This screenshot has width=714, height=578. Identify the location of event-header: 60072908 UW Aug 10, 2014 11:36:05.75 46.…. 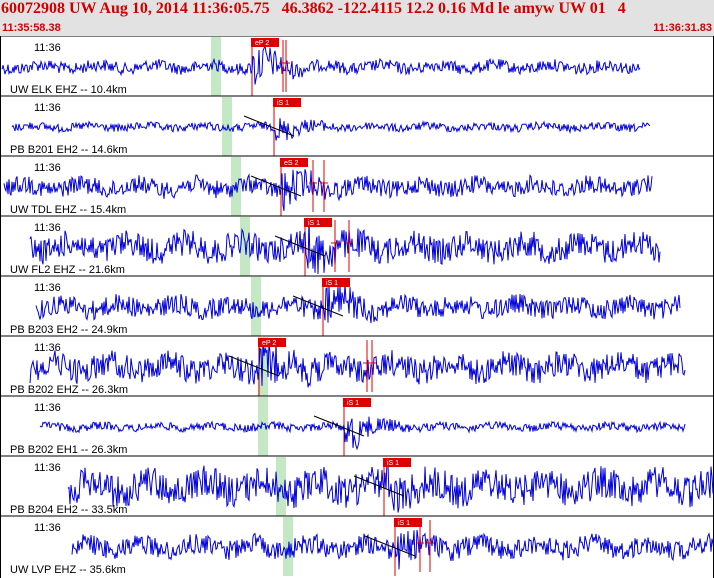
(357, 18).